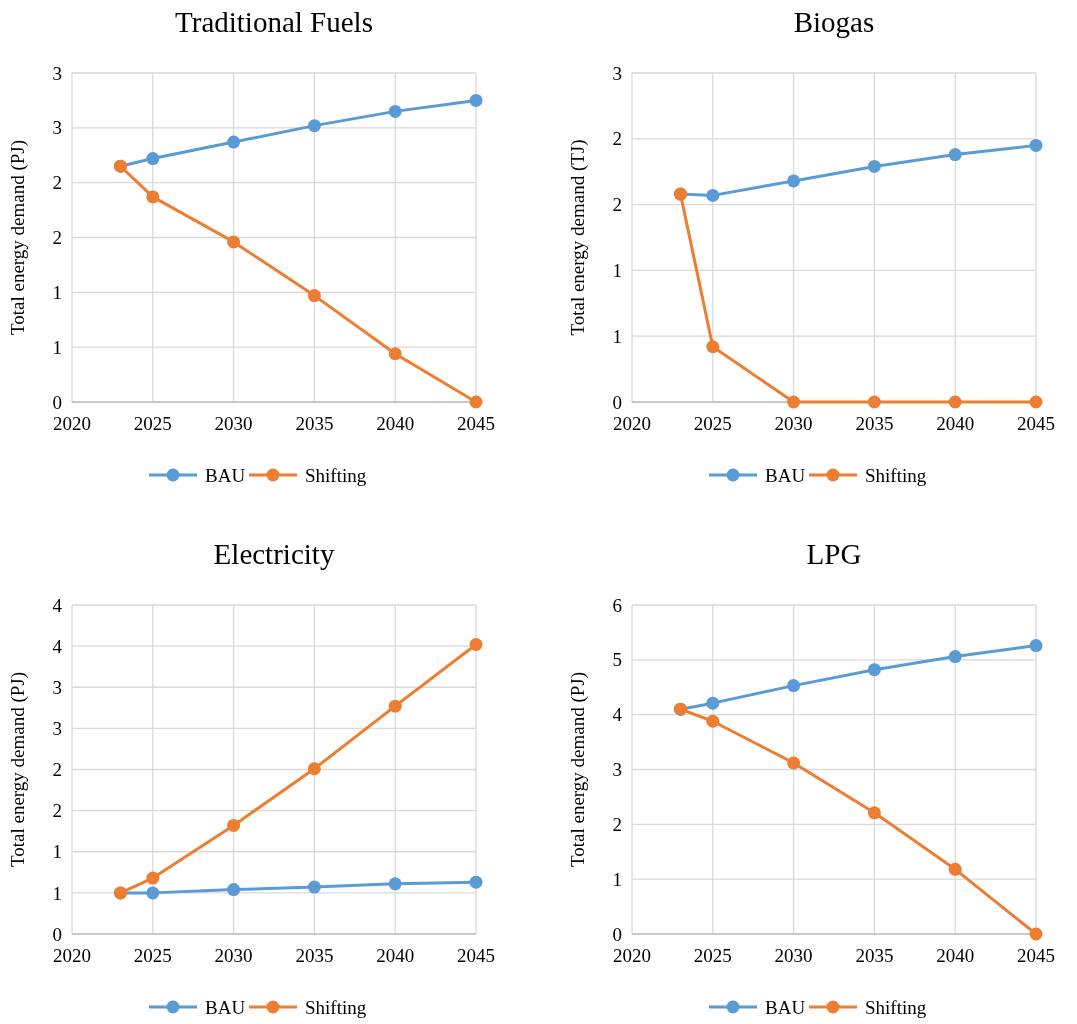 This screenshot has height=1024, width=1077. Describe the element at coordinates (578, 237) in the screenshot. I see `y-axis-title: Total energy demand (TJ)` at that location.